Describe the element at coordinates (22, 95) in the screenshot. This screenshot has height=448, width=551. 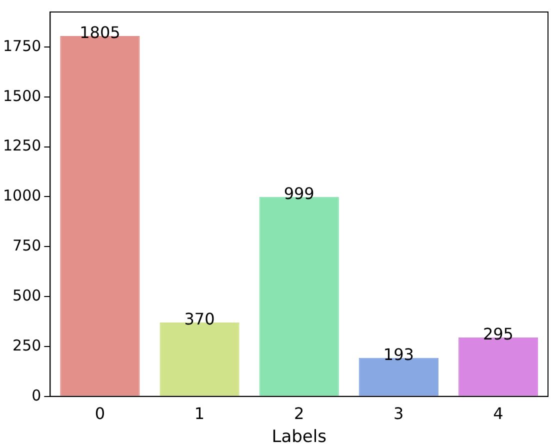
I see `y-tick-label: 1500` at that location.